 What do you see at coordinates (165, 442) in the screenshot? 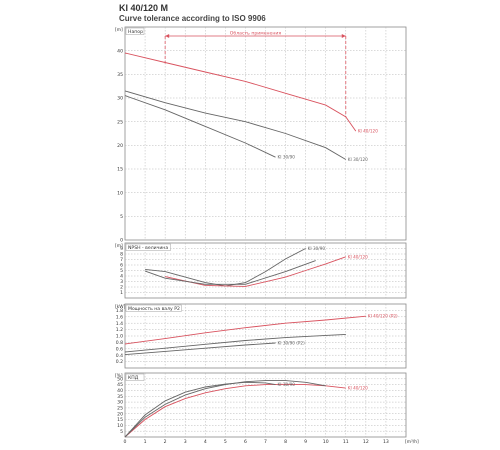
I see `x-tick-label: 2` at bounding box center [165, 442].